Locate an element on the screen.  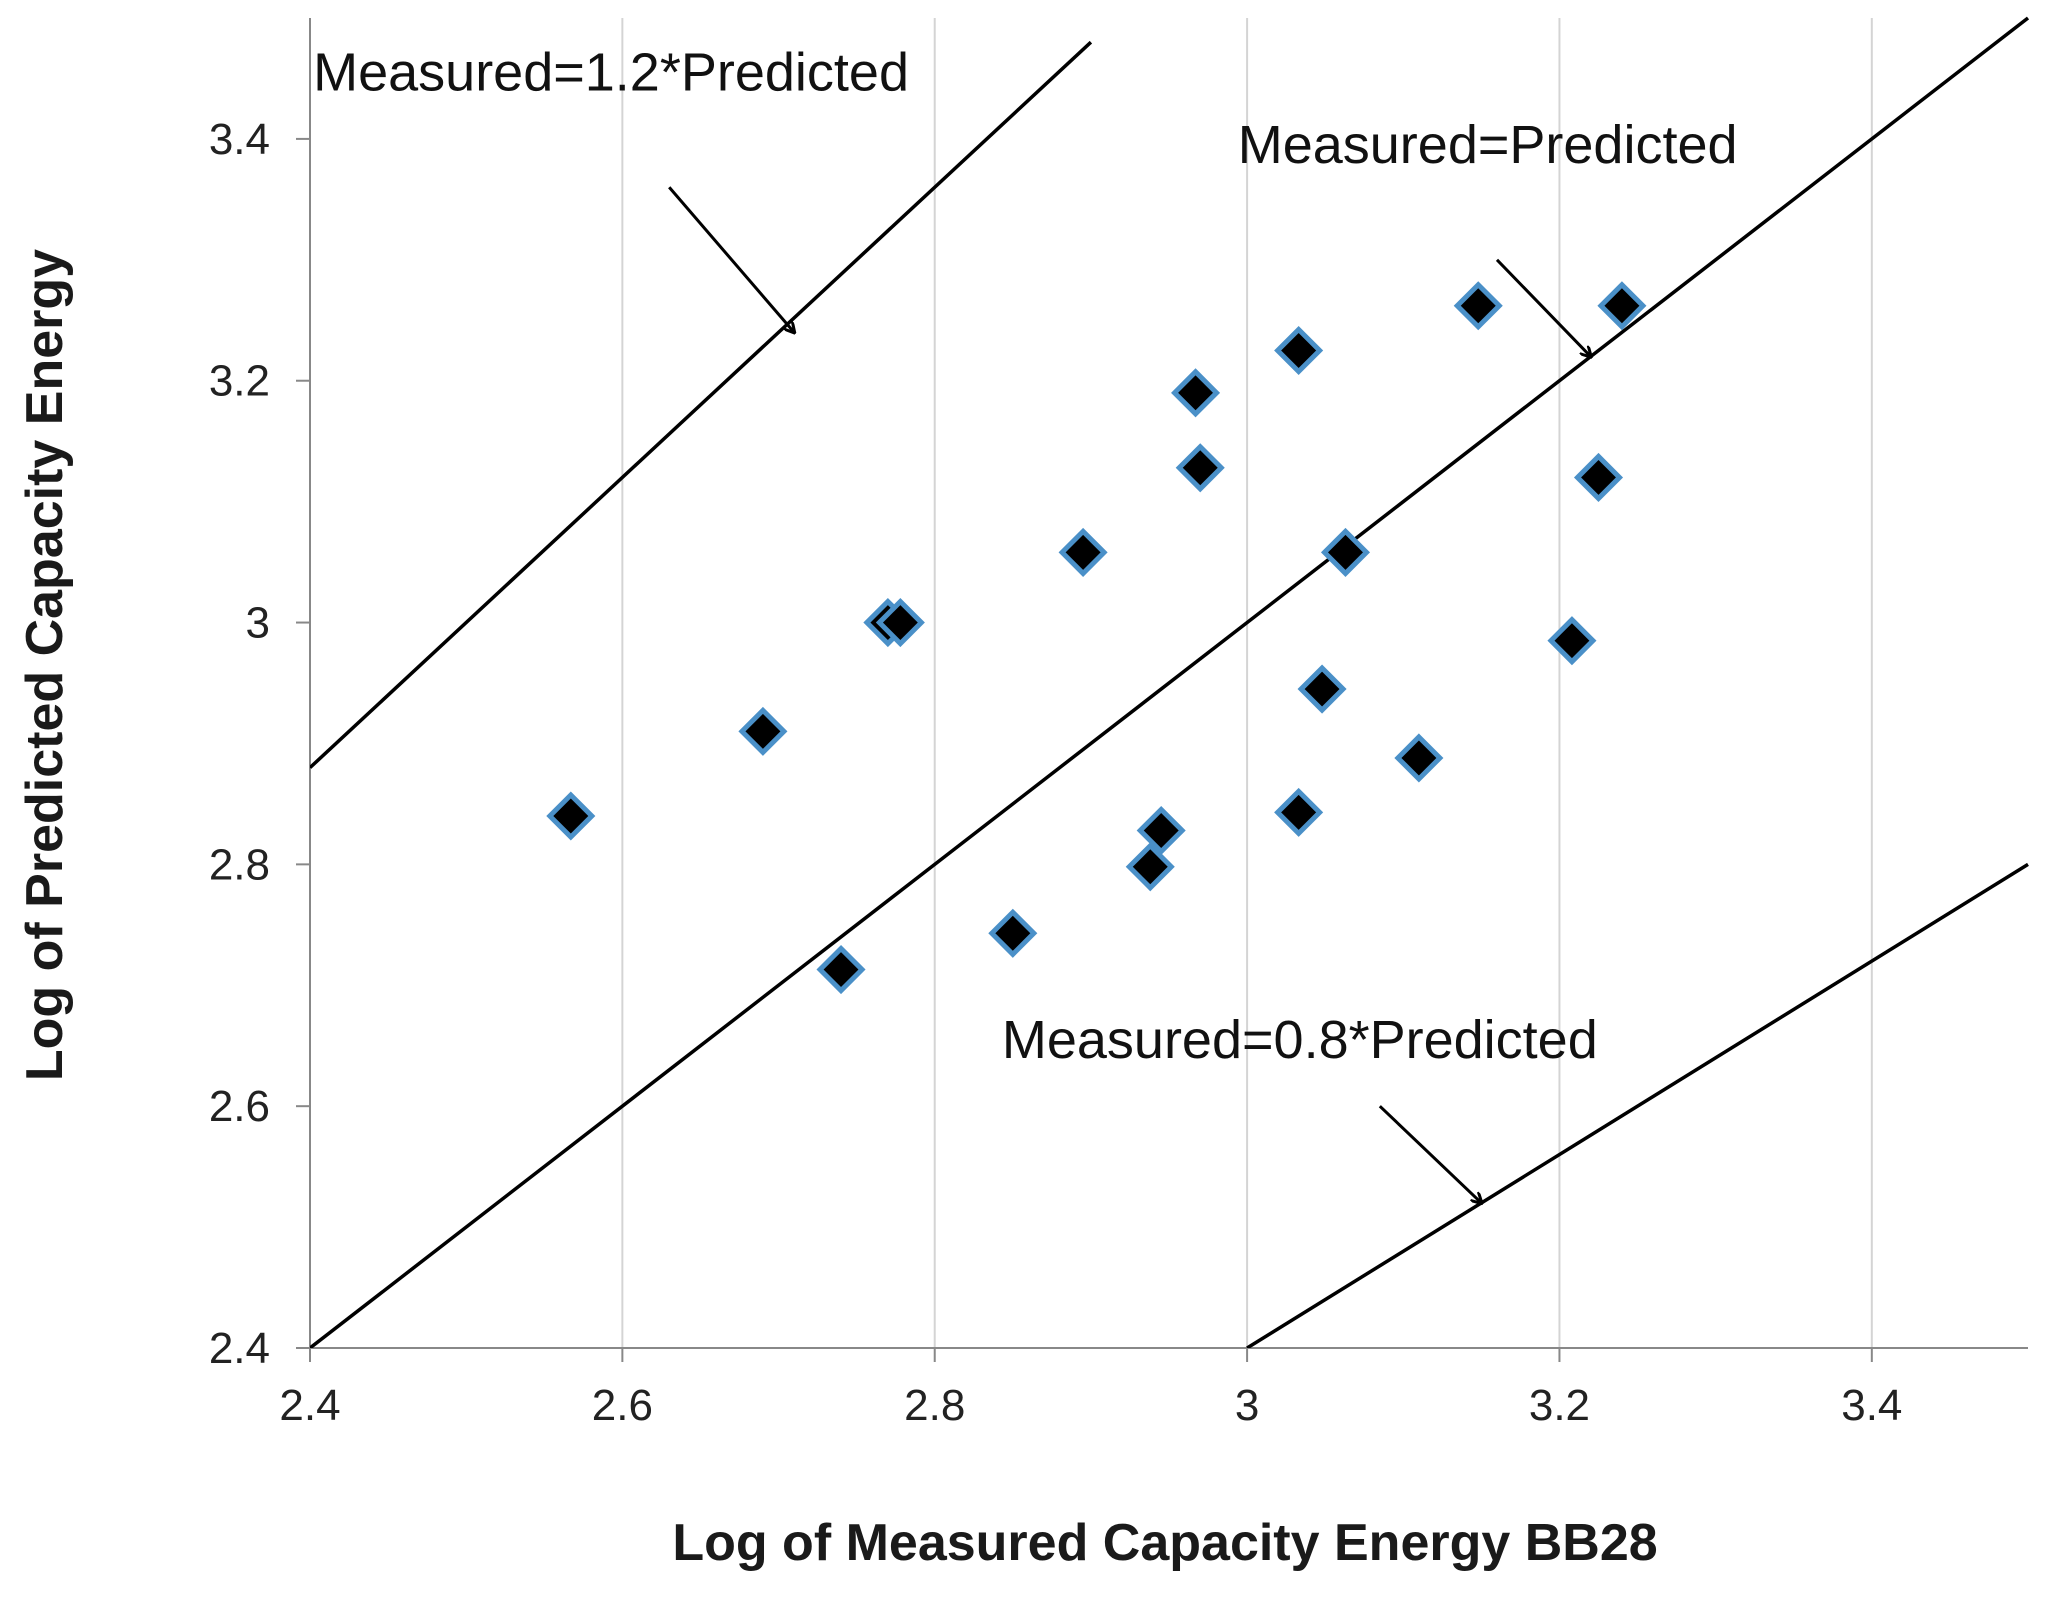
x-tick-label: 3.4 is located at coordinates (1871, 1405).